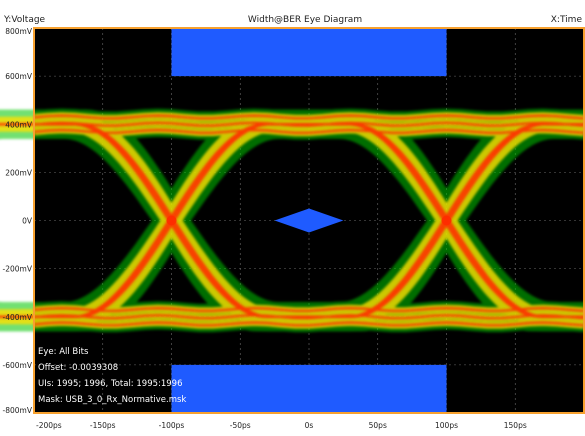 The image size is (585, 436). What do you see at coordinates (24, 20) in the screenshot?
I see `y-axis-title: Y:Voltage` at bounding box center [24, 20].